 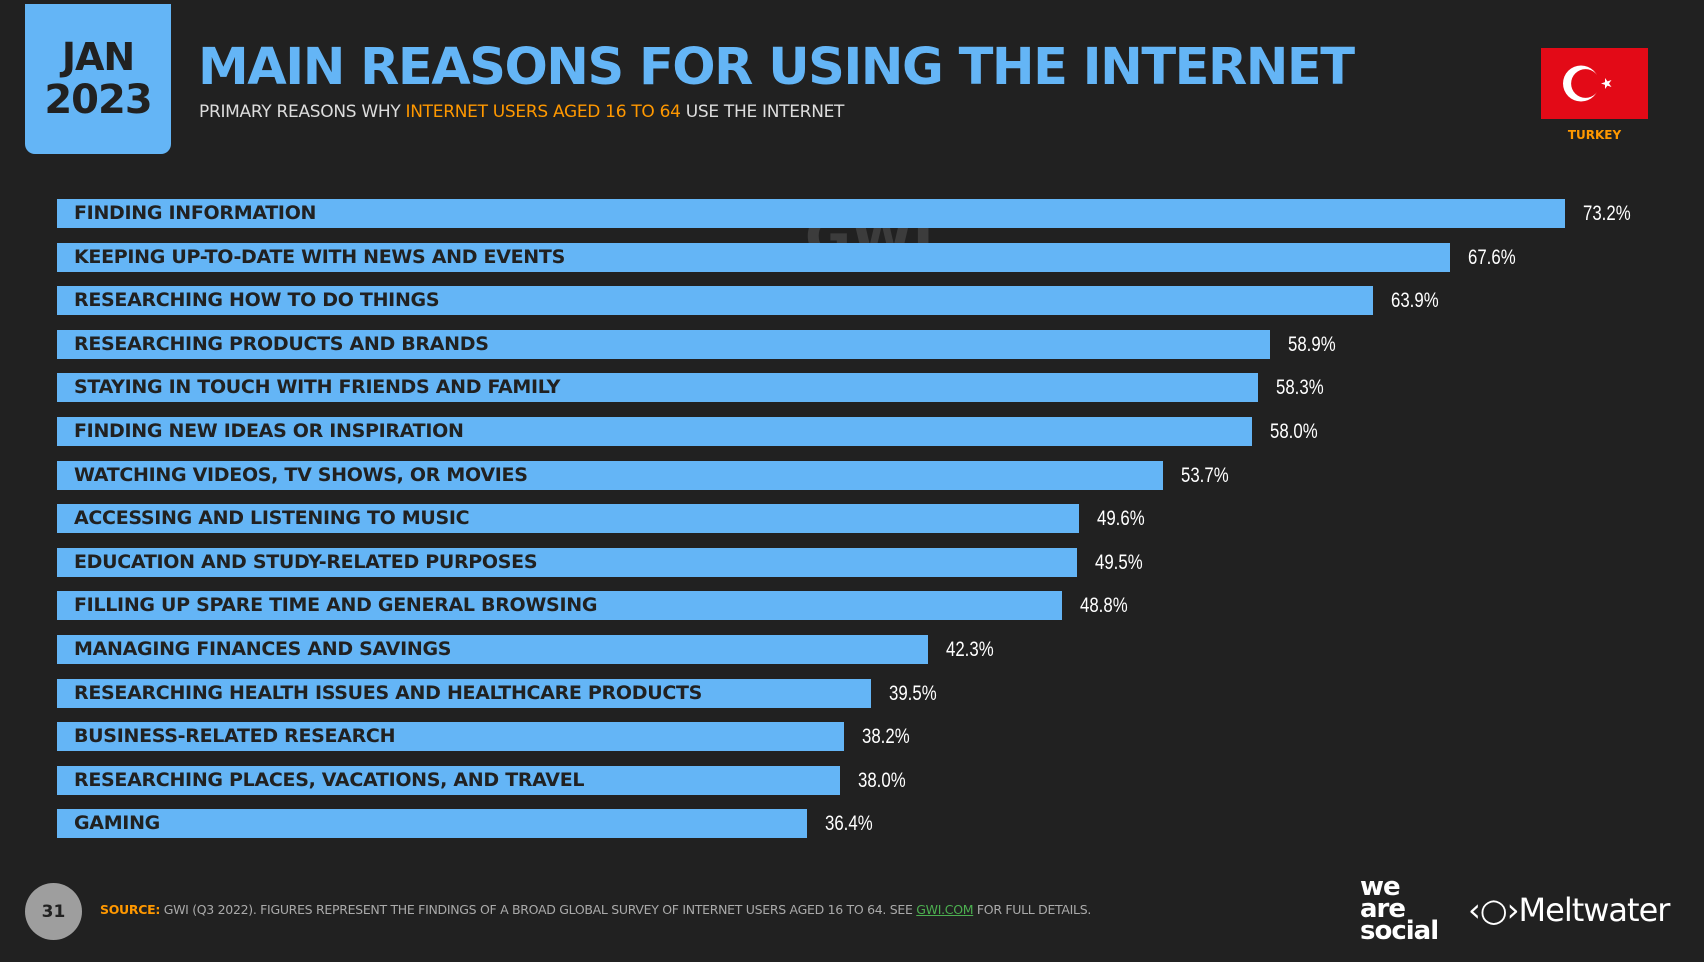 I want to click on bar-label: RESEARCHING PRODUCTS AND BRANDS, so click(x=281, y=343).